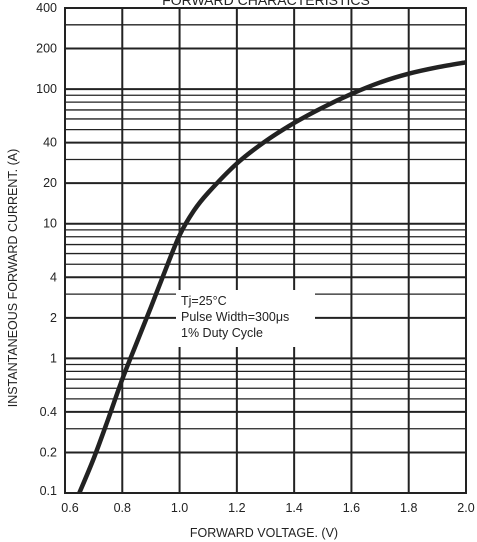 This screenshot has height=542, width=477. I want to click on y-tick-label: 1, so click(53, 358).